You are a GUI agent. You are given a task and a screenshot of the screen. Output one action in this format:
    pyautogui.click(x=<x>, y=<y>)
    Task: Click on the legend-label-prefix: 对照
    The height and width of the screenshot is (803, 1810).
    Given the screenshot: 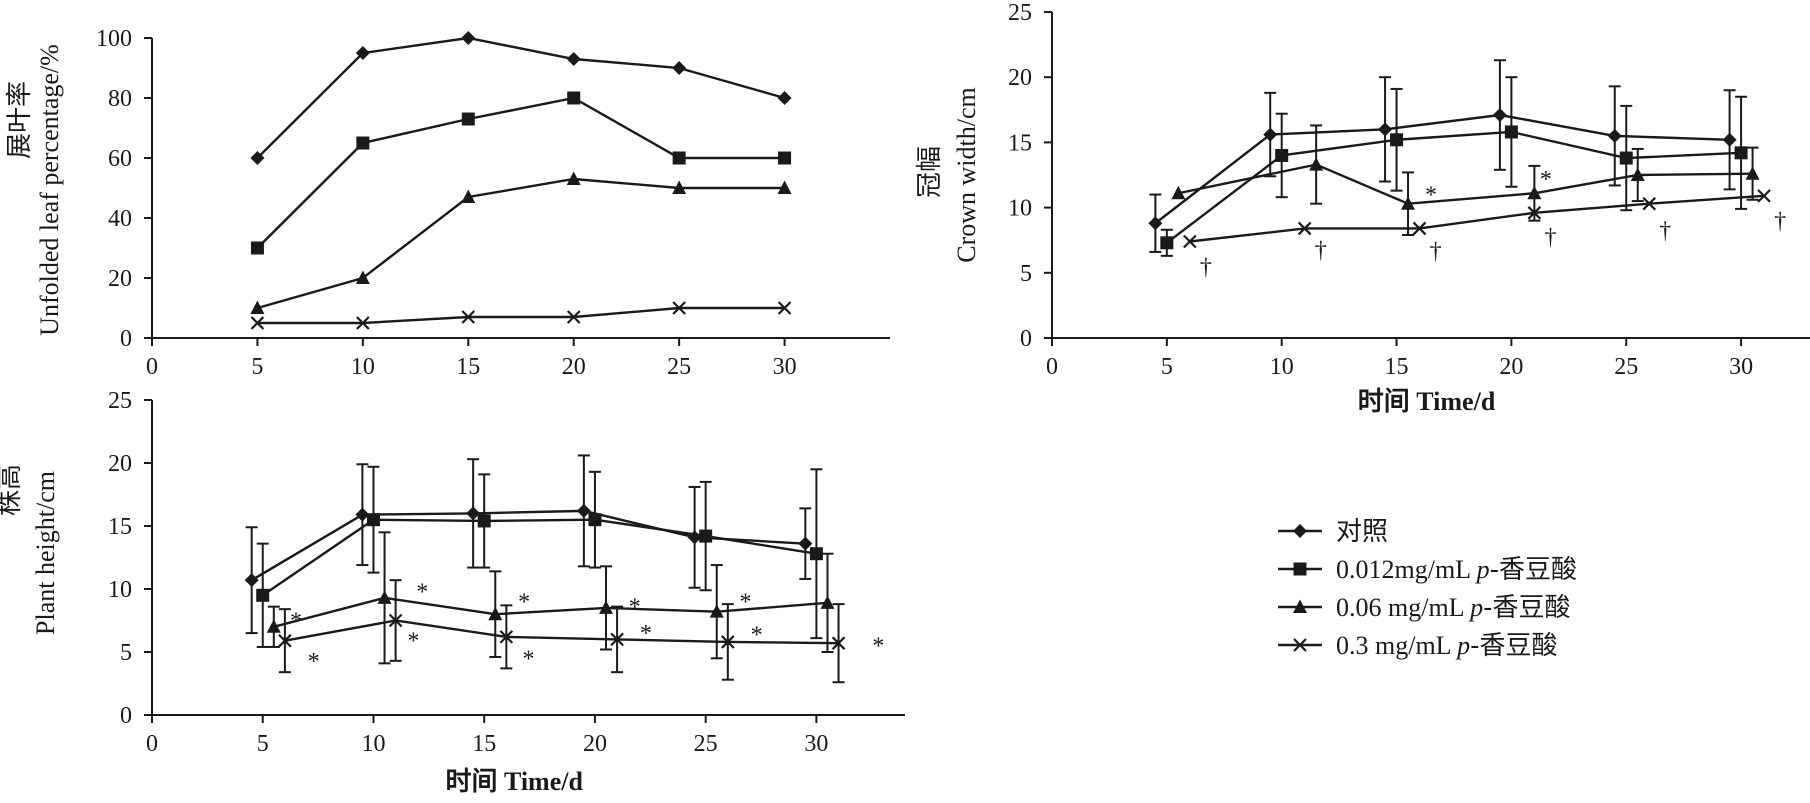 What is the action you would take?
    pyautogui.click(x=1362, y=531)
    